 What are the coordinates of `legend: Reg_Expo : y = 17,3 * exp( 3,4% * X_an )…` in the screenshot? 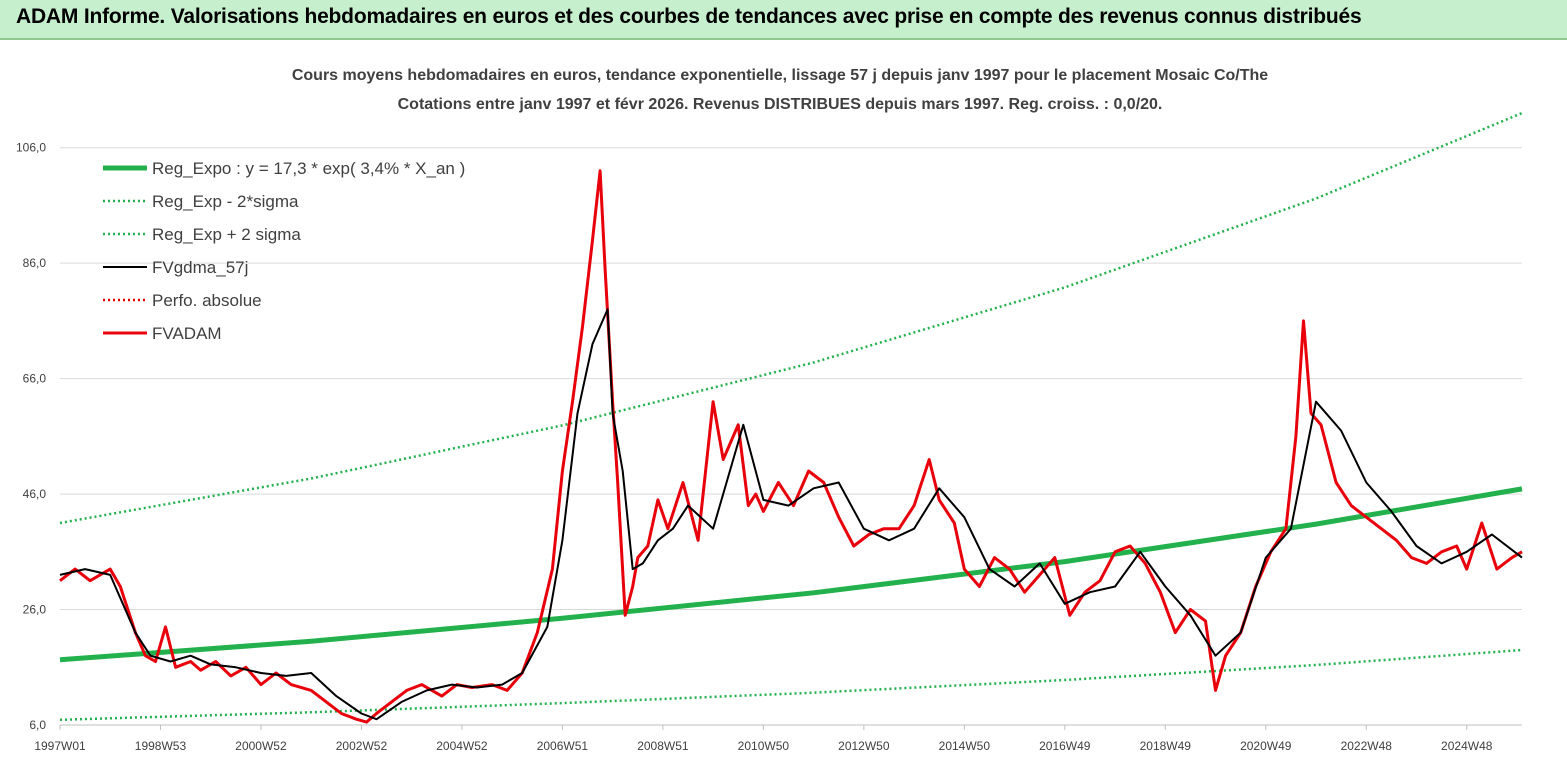 It's located at (284, 251).